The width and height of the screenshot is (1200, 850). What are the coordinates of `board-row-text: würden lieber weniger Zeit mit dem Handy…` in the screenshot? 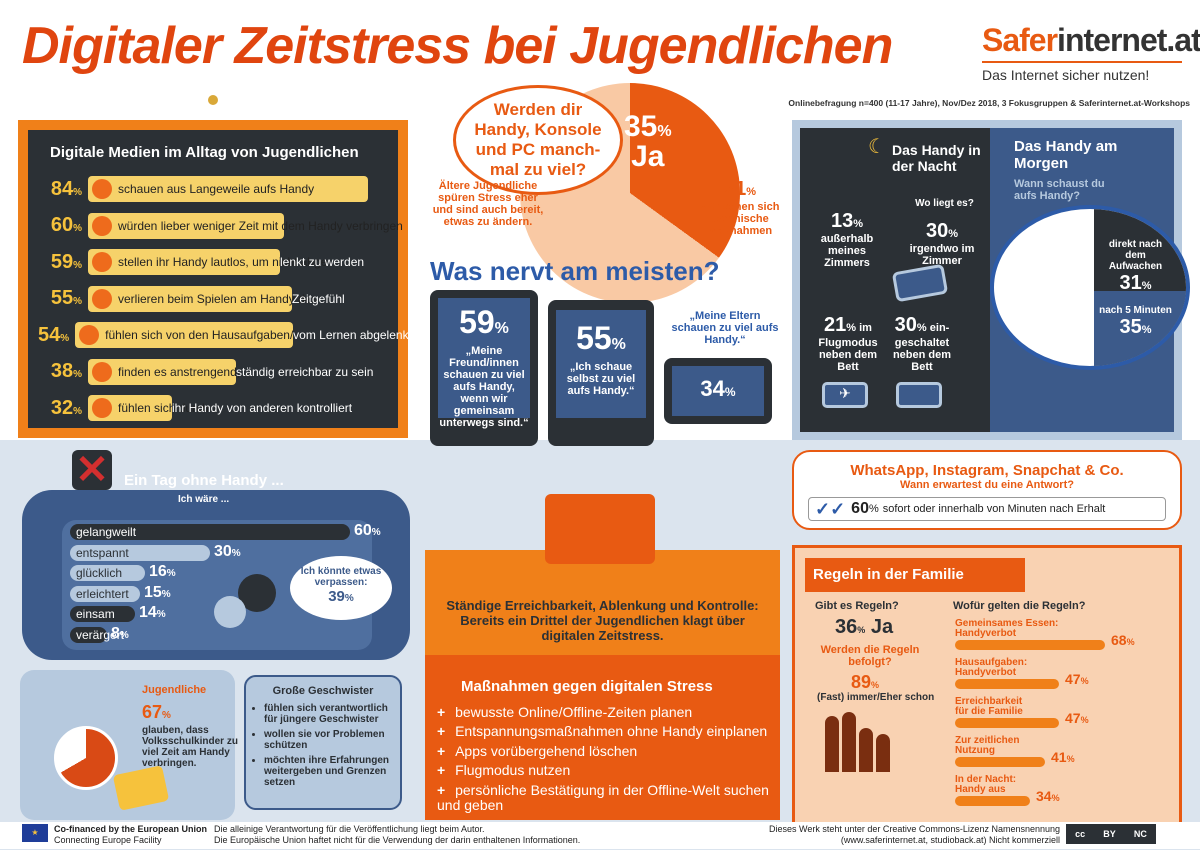 It's located at (260, 225).